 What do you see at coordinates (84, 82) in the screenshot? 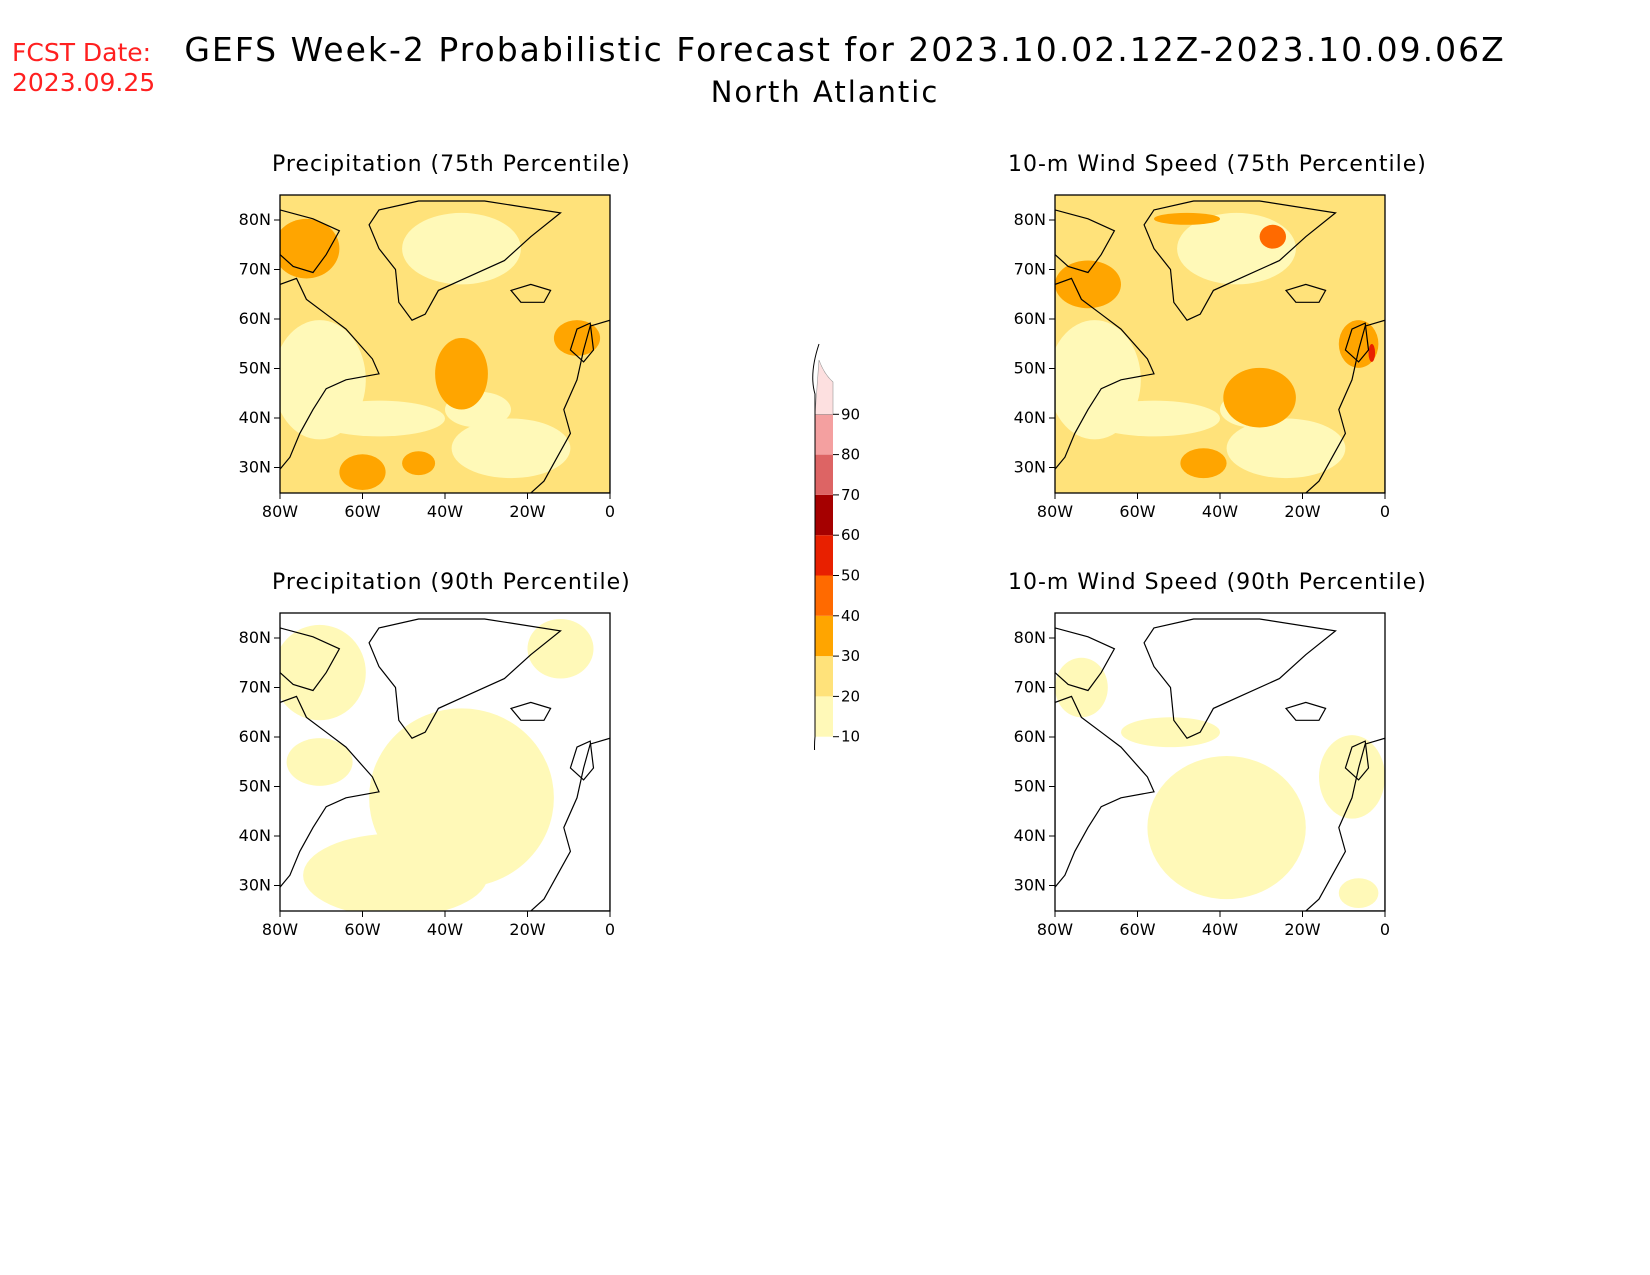
I see `fcst-date-value: 2023.09.25` at bounding box center [84, 82].